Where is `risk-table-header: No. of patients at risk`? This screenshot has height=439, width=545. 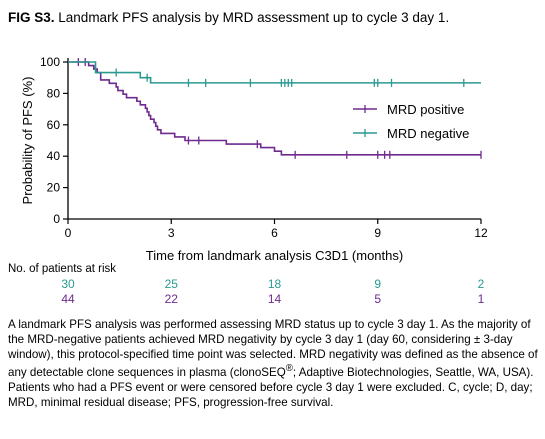
risk-table-header: No. of patients at risk is located at coordinates (62, 269).